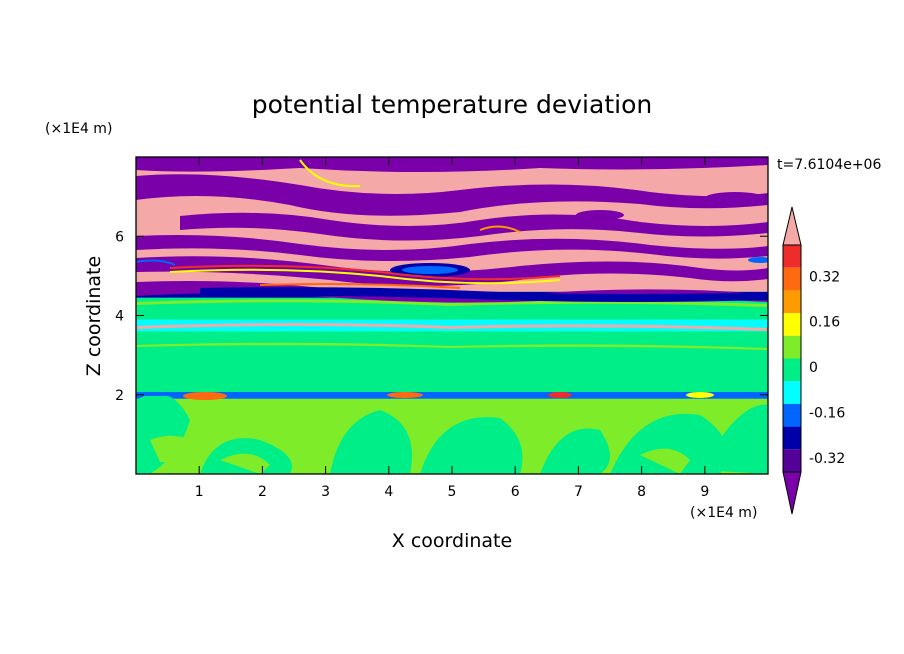 The image size is (904, 654). What do you see at coordinates (792, 493) in the screenshot?
I see `colorbar-bottom-arrow` at bounding box center [792, 493].